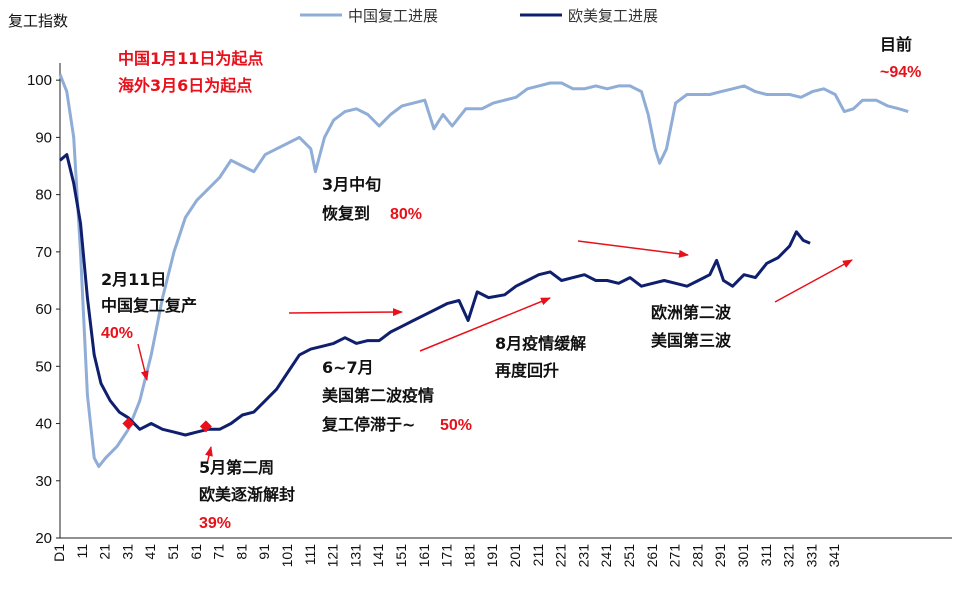 This screenshot has width=966, height=592. Describe the element at coordinates (691, 312) in the screenshot. I see `annotation-europe-wave: 欧洲第二波` at that location.